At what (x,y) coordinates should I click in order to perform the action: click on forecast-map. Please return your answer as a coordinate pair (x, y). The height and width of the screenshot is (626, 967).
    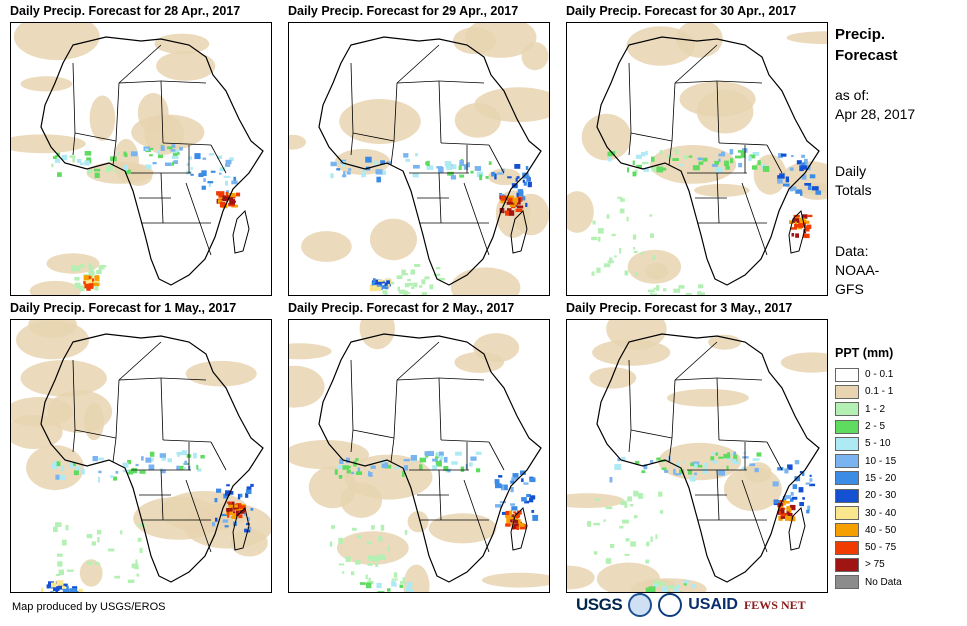
    Looking at the image, I should click on (419, 159).